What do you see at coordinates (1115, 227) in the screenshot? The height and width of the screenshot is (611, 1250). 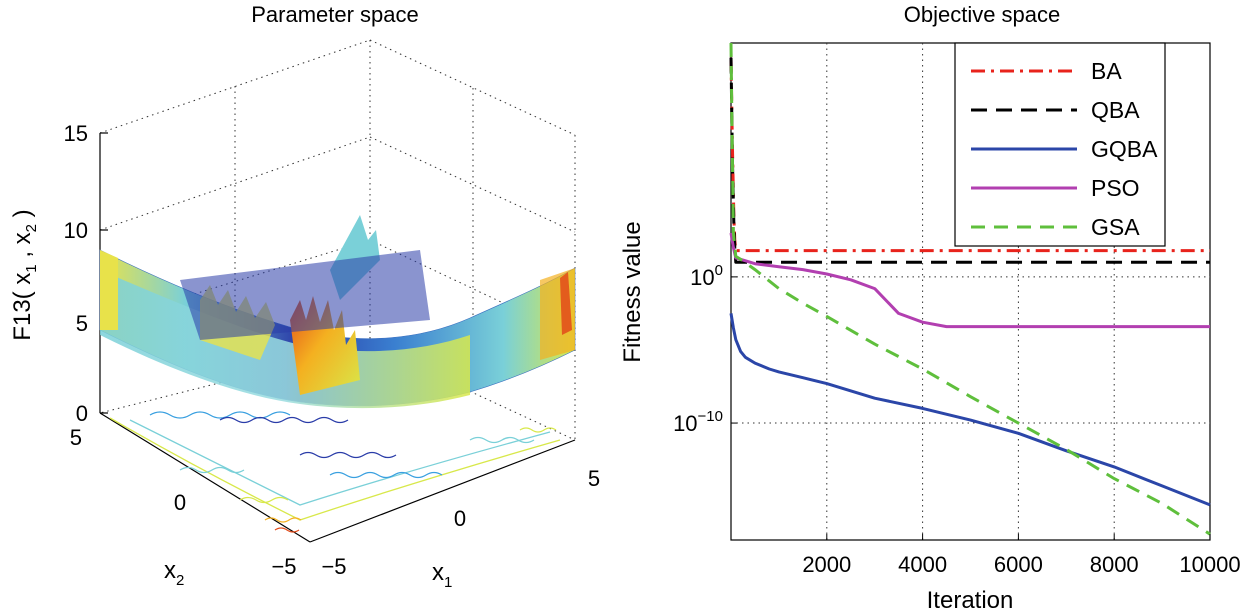 I see `legend-label-gsa: GSA` at bounding box center [1115, 227].